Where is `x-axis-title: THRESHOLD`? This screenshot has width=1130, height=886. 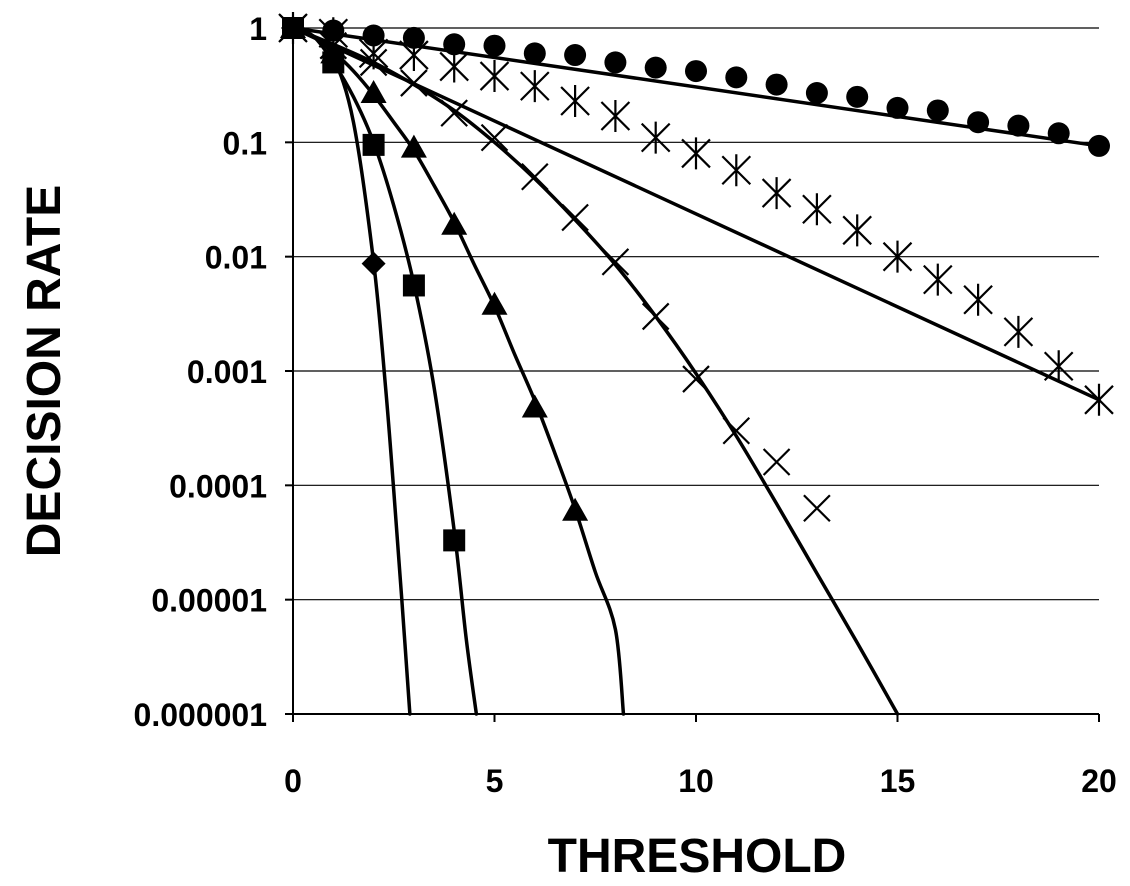
x-axis-title: THRESHOLD is located at coordinates (697, 856).